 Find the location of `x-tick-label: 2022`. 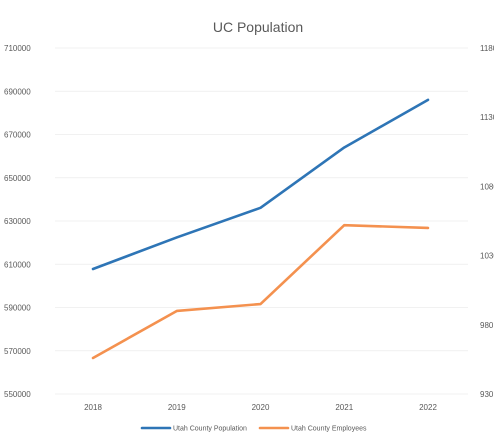

x-tick-label: 2022 is located at coordinates (428, 407).